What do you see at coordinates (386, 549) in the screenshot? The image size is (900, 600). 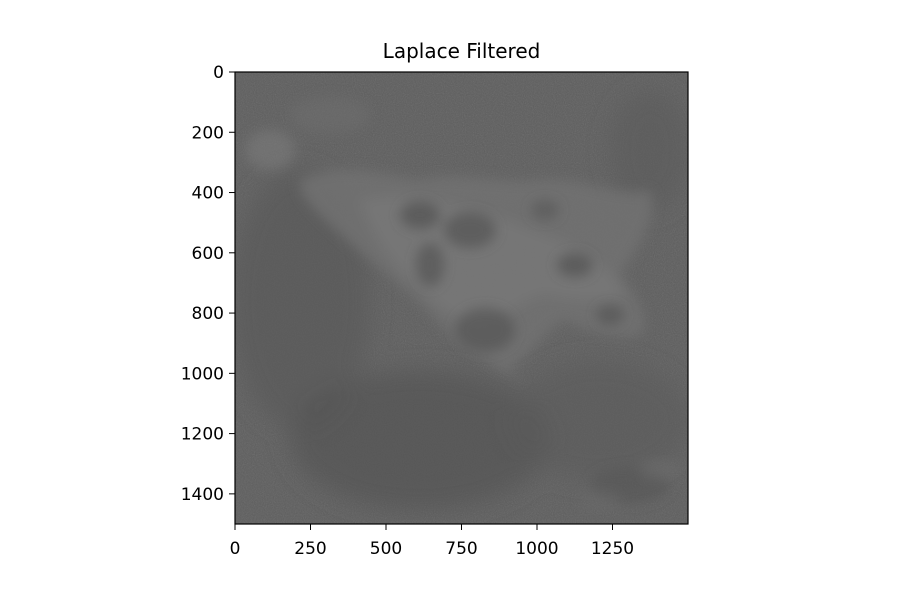 I see `x-tick-label: 500` at bounding box center [386, 549].